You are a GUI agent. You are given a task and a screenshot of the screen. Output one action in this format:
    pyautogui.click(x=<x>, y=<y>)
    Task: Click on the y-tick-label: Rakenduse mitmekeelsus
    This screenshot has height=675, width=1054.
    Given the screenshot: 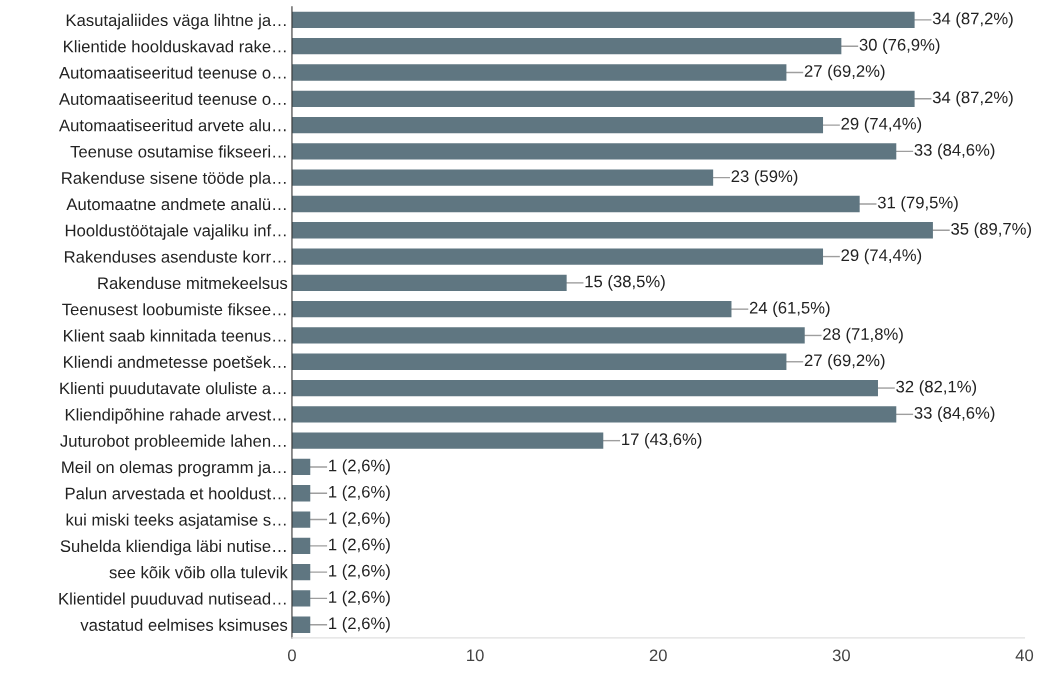 What is the action you would take?
    pyautogui.click(x=193, y=283)
    